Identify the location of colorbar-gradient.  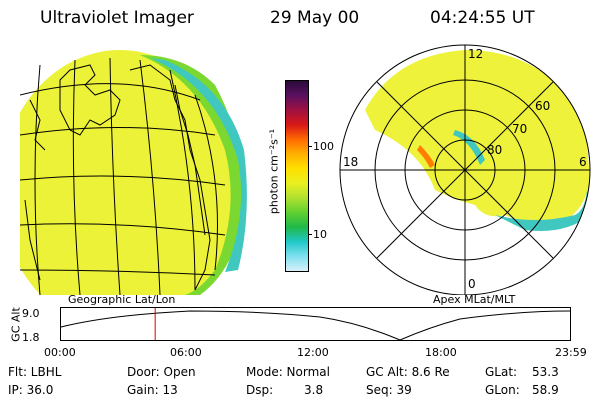
(297, 176).